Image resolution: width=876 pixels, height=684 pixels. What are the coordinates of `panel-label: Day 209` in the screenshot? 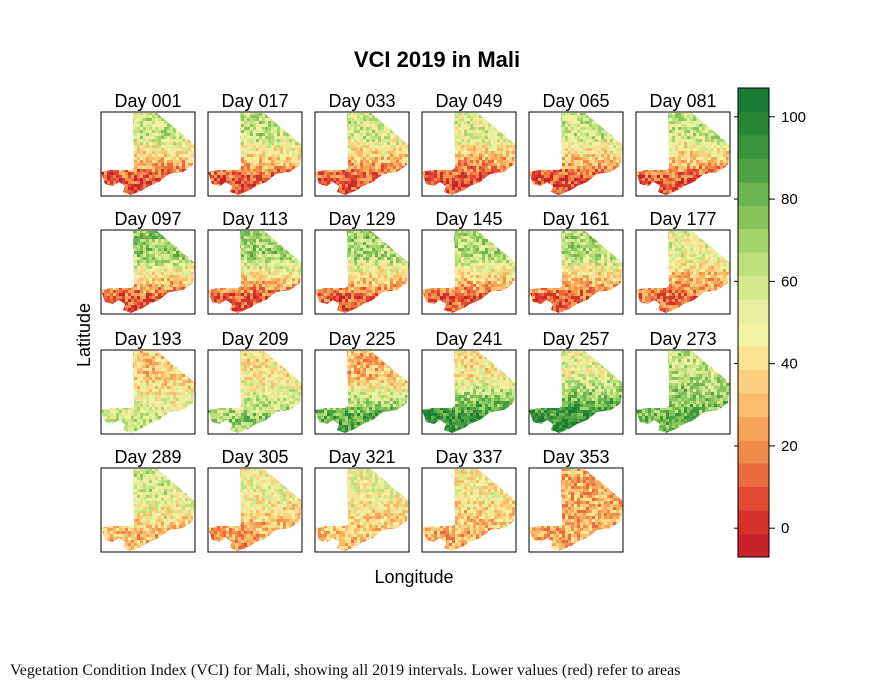 It's located at (254, 339).